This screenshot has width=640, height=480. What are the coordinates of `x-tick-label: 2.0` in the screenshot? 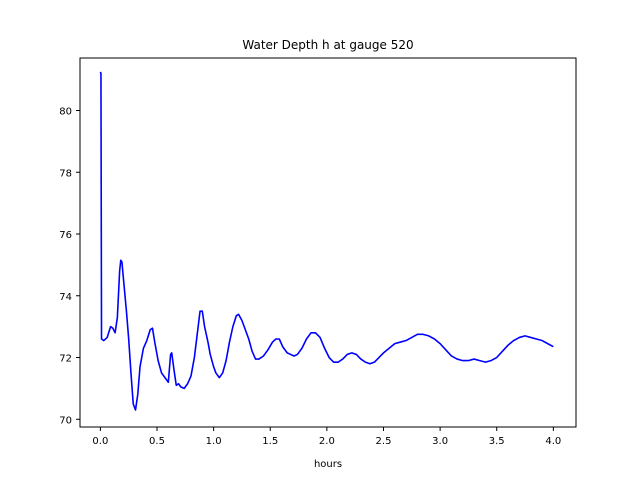 It's located at (327, 441).